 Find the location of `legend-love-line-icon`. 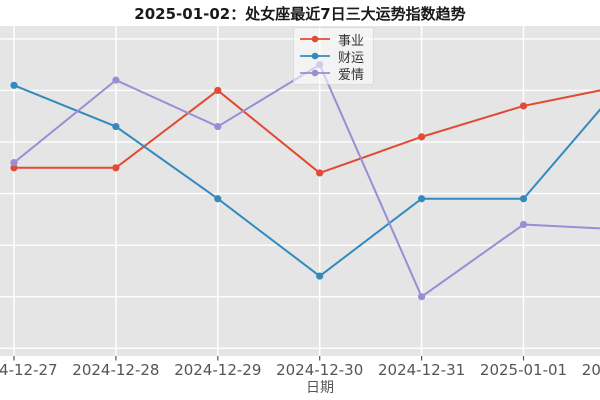

legend-love-line-icon is located at coordinates (315, 73).